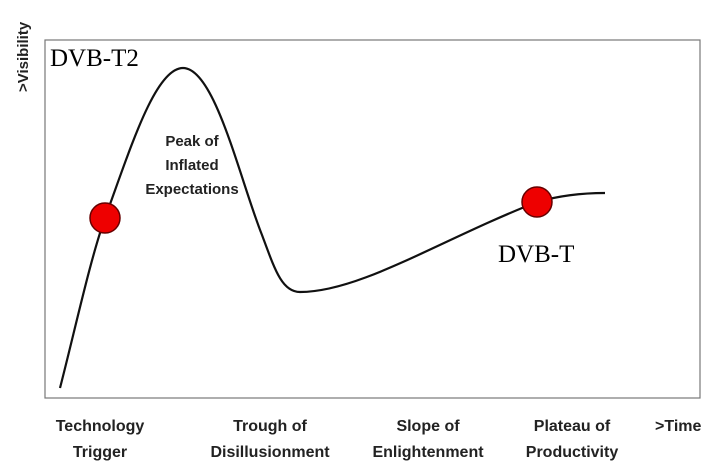  Describe the element at coordinates (94, 58) in the screenshot. I see `marker-label: DVB-T2` at that location.